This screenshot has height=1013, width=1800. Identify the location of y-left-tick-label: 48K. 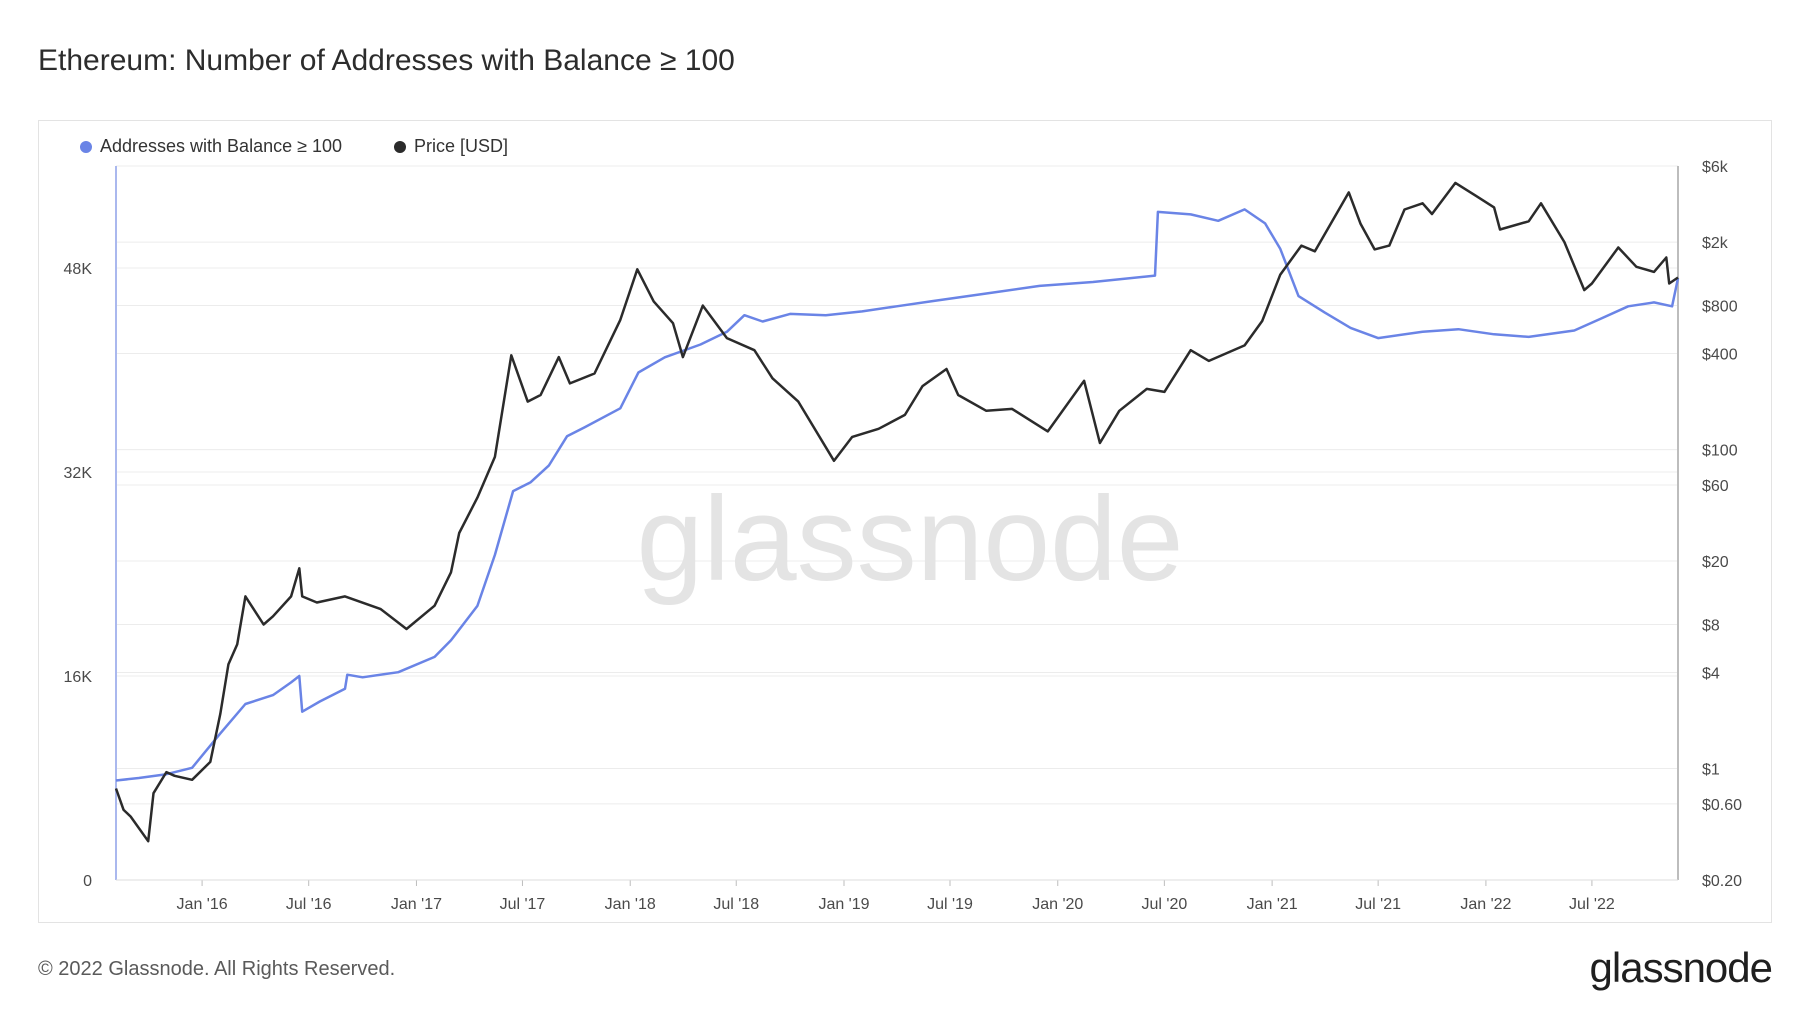
(78, 269).